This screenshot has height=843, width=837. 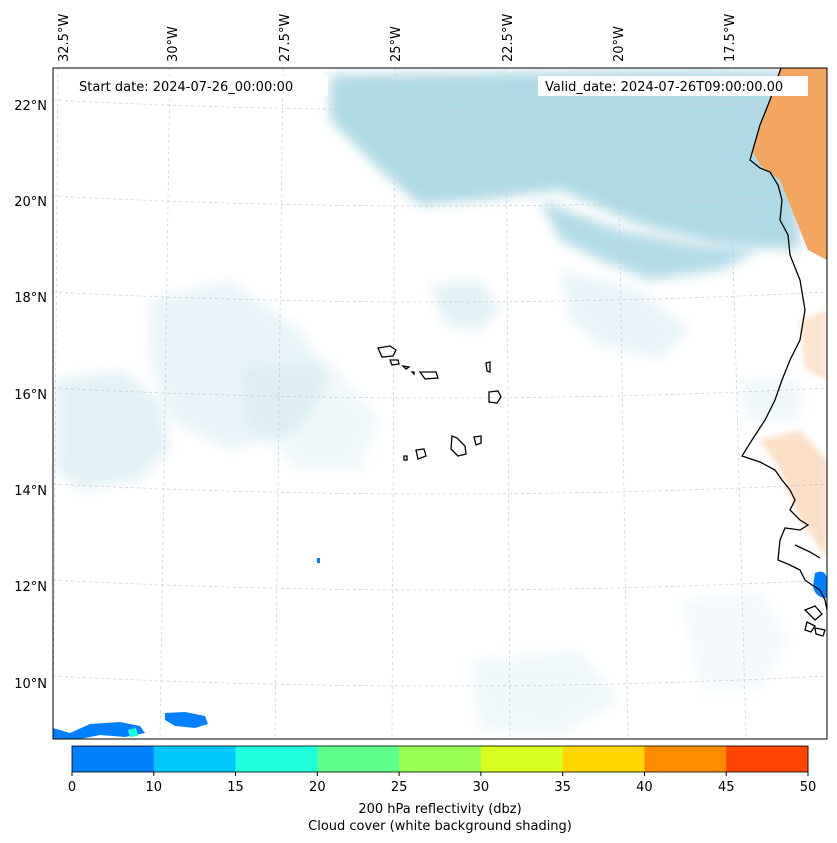 What do you see at coordinates (396, 44) in the screenshot?
I see `lon-label-25w: 25°W` at bounding box center [396, 44].